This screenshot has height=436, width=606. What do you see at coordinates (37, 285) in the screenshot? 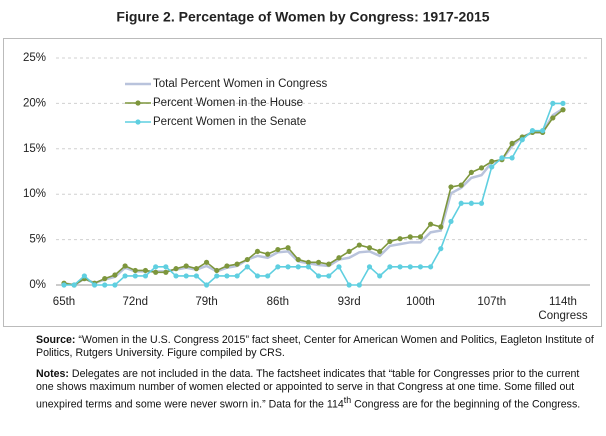
I see `y-tick-label: 0%` at bounding box center [37, 285].